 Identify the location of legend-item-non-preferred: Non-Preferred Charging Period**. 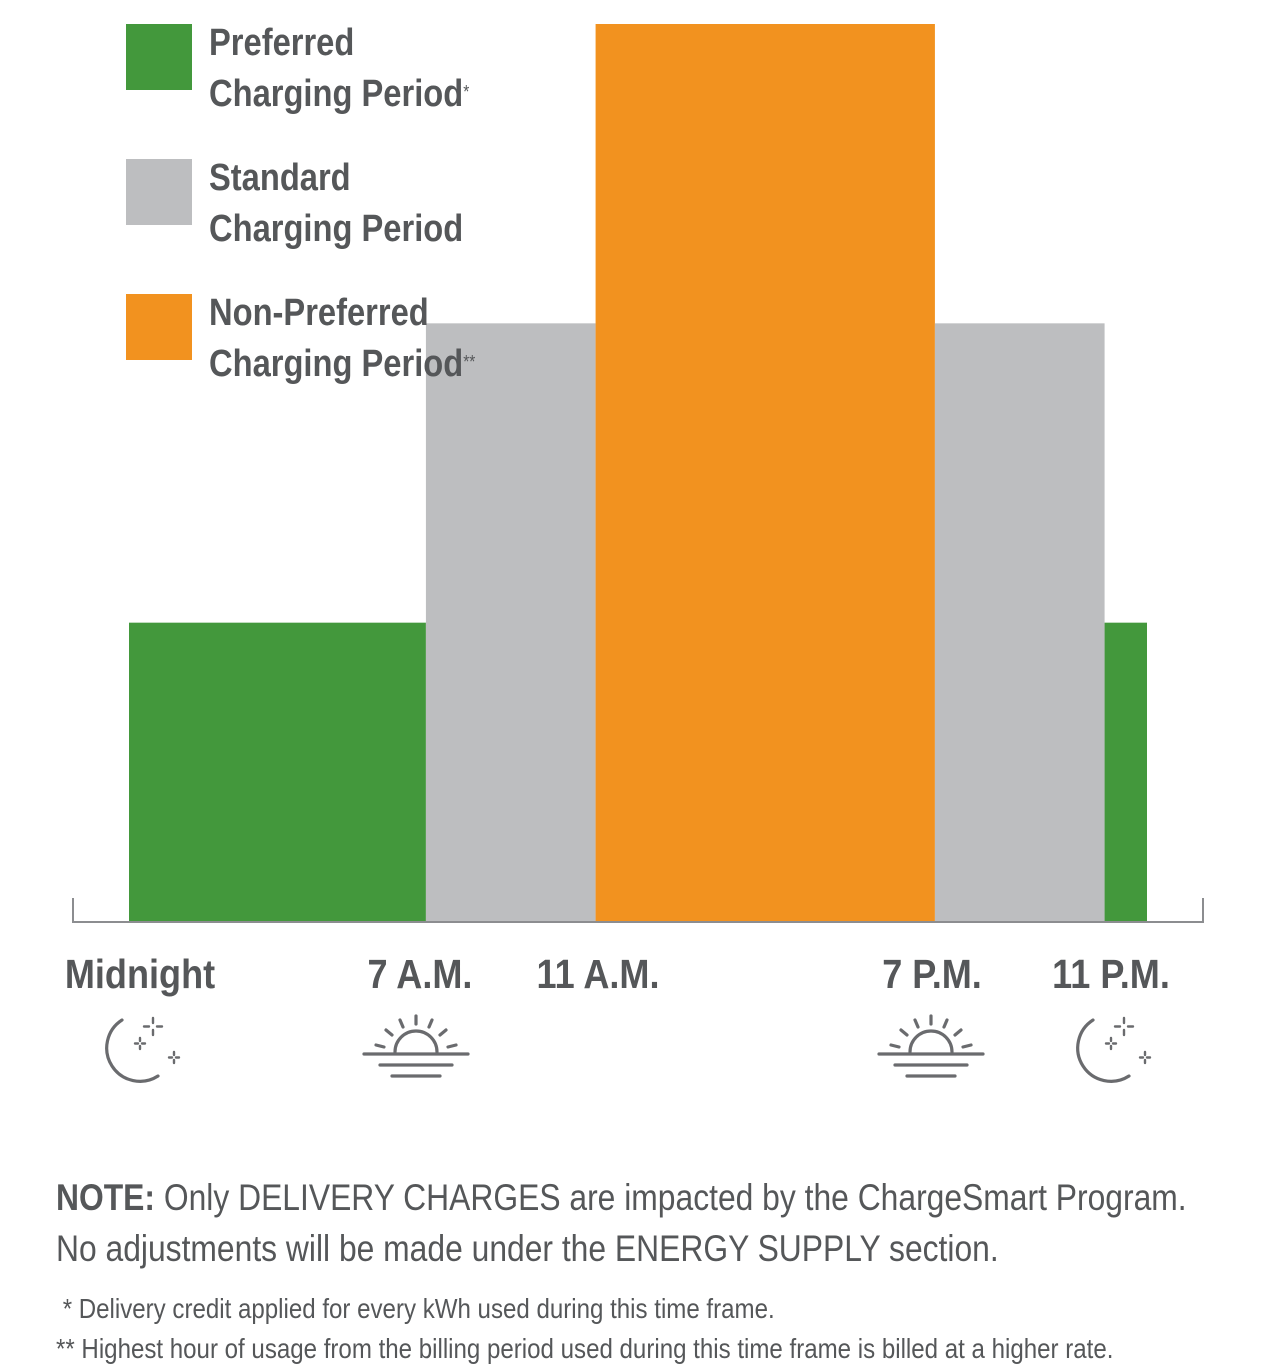
(336, 343).